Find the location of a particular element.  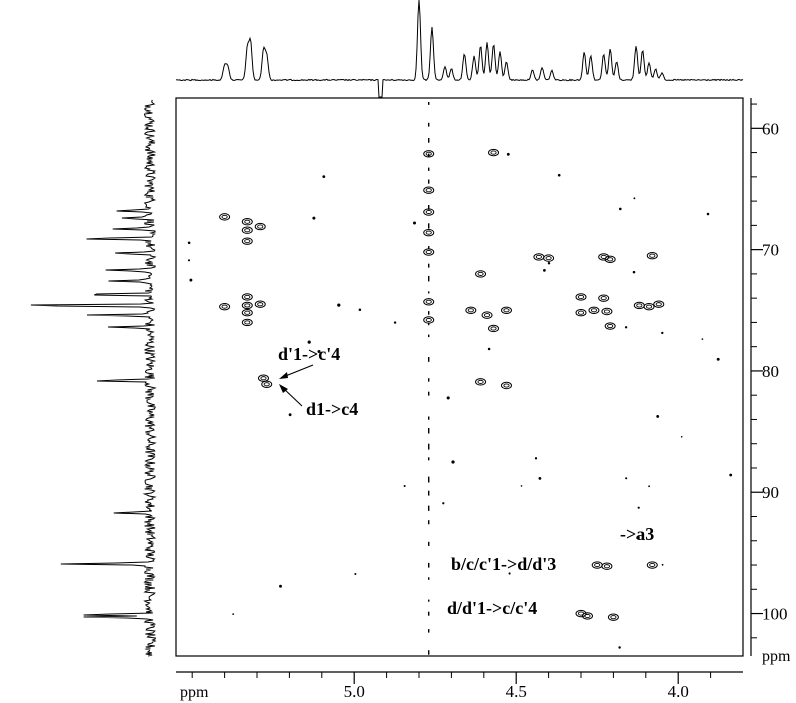

annotation-dd1-cc4: d/d'1->c/c'4 is located at coordinates (492, 608).